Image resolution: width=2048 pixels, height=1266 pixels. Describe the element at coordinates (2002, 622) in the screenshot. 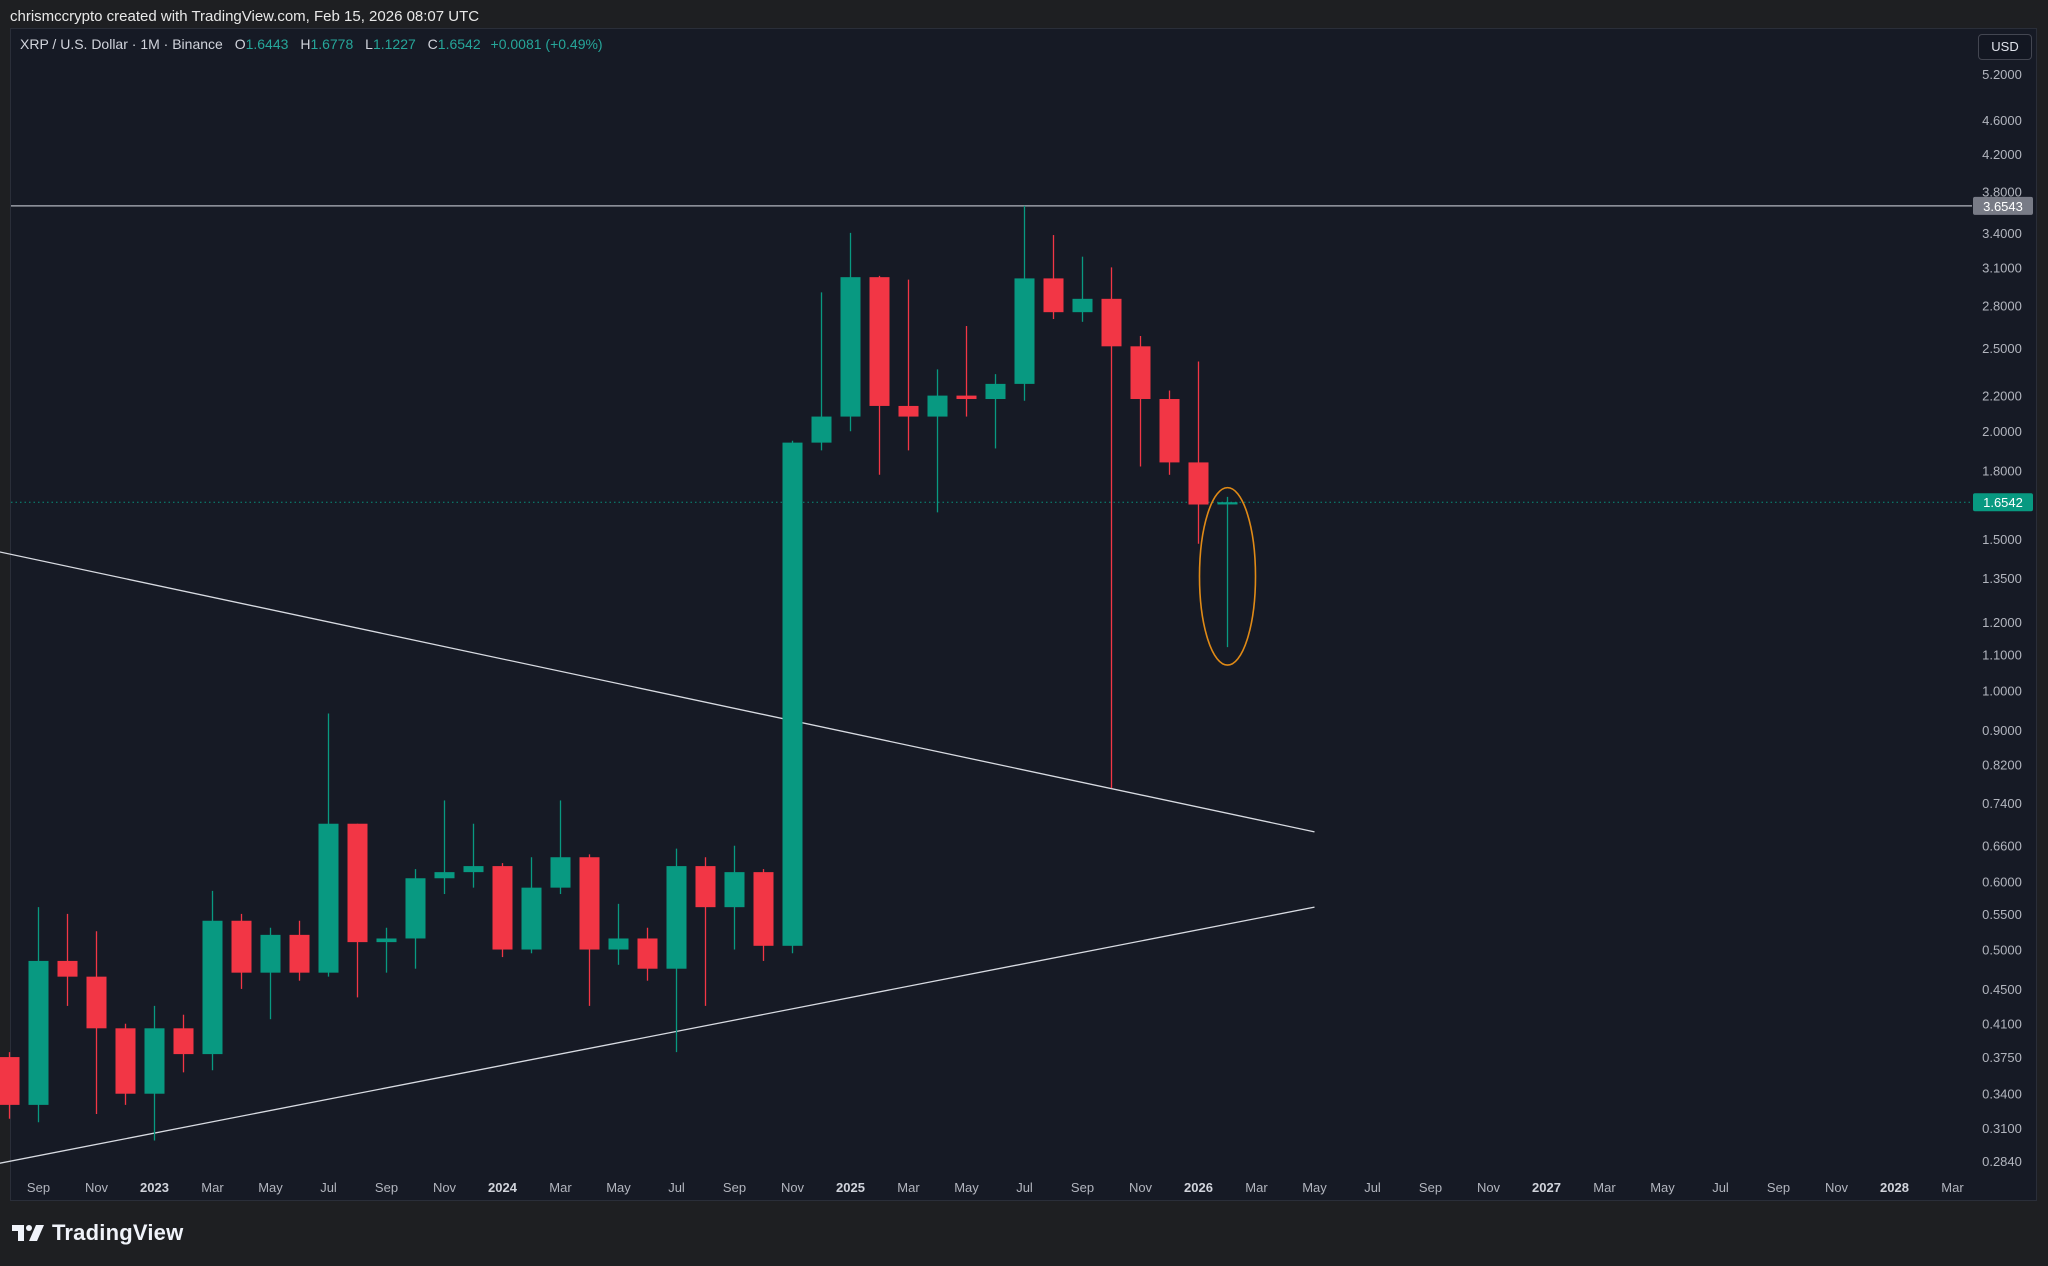

I see `y-tick-label: 1.2000` at that location.